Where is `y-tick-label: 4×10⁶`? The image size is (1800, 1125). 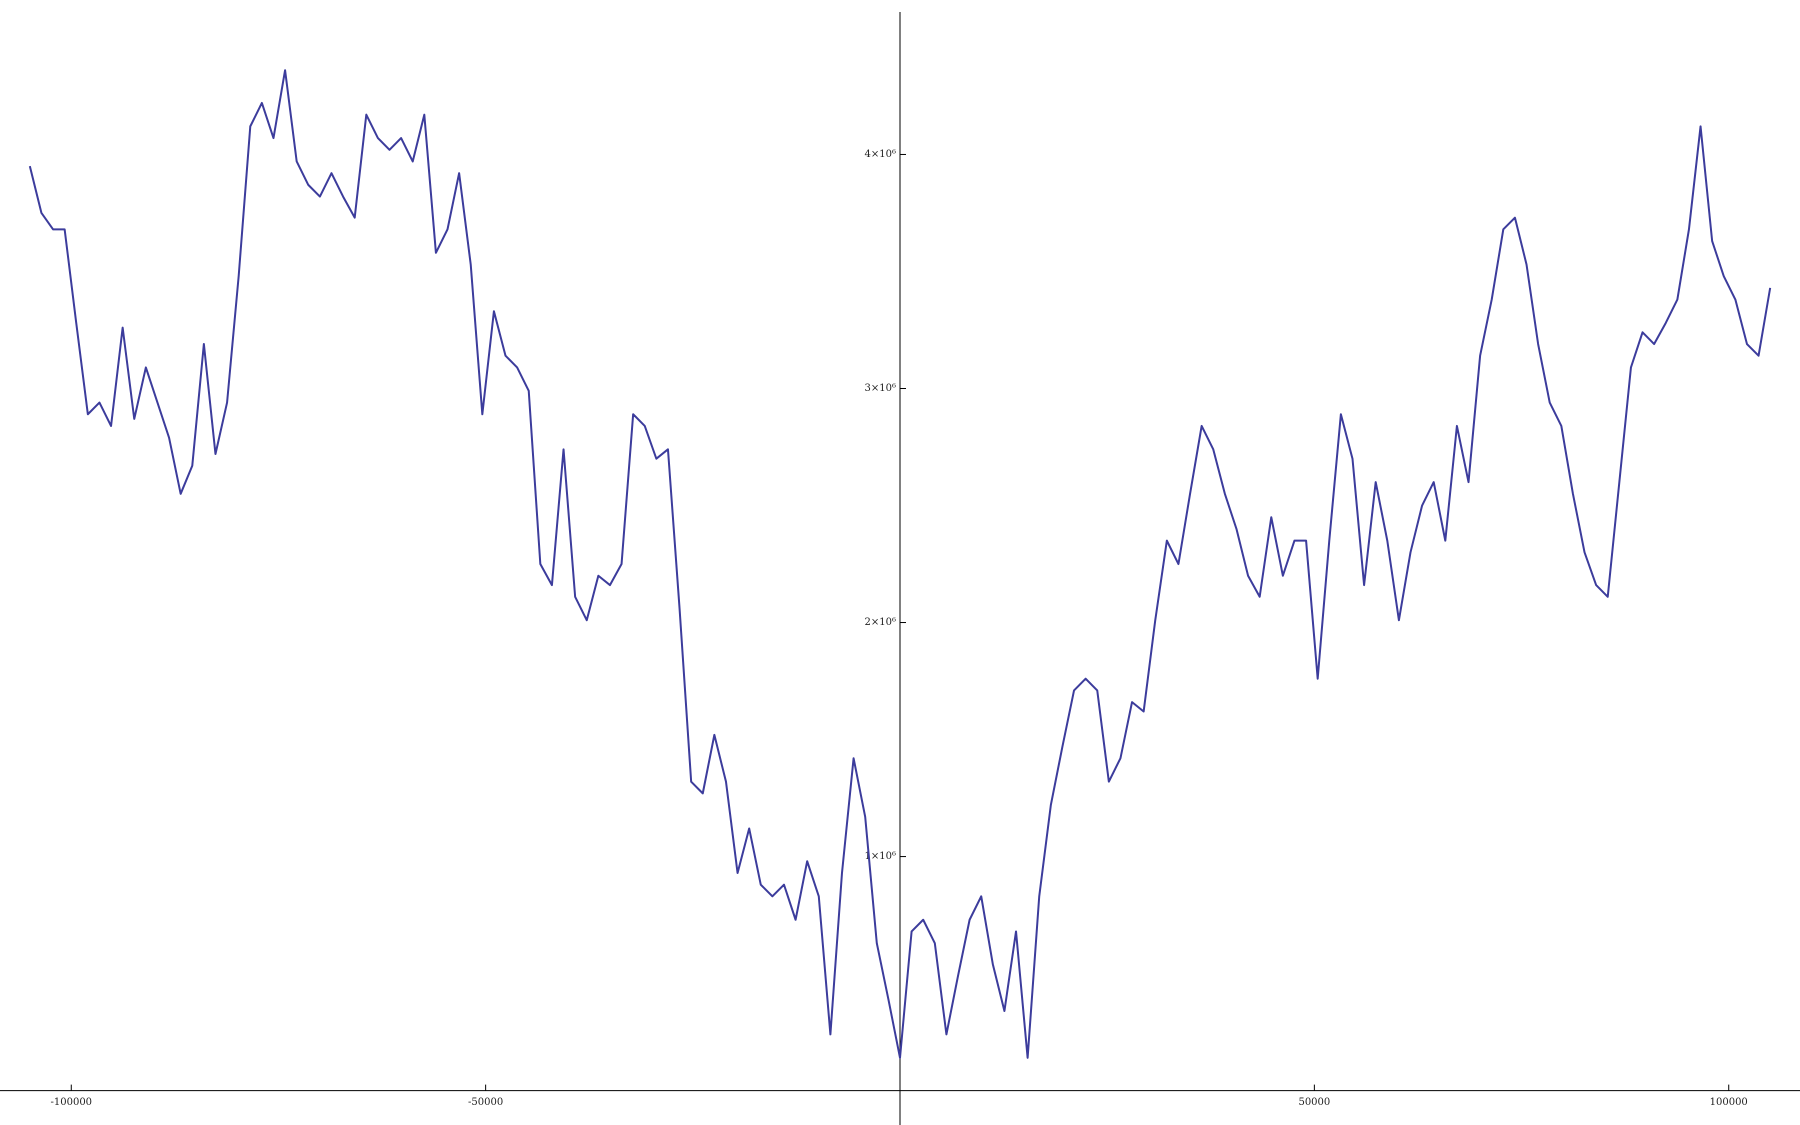
y-tick-label: 4×10⁶ is located at coordinates (880, 154).